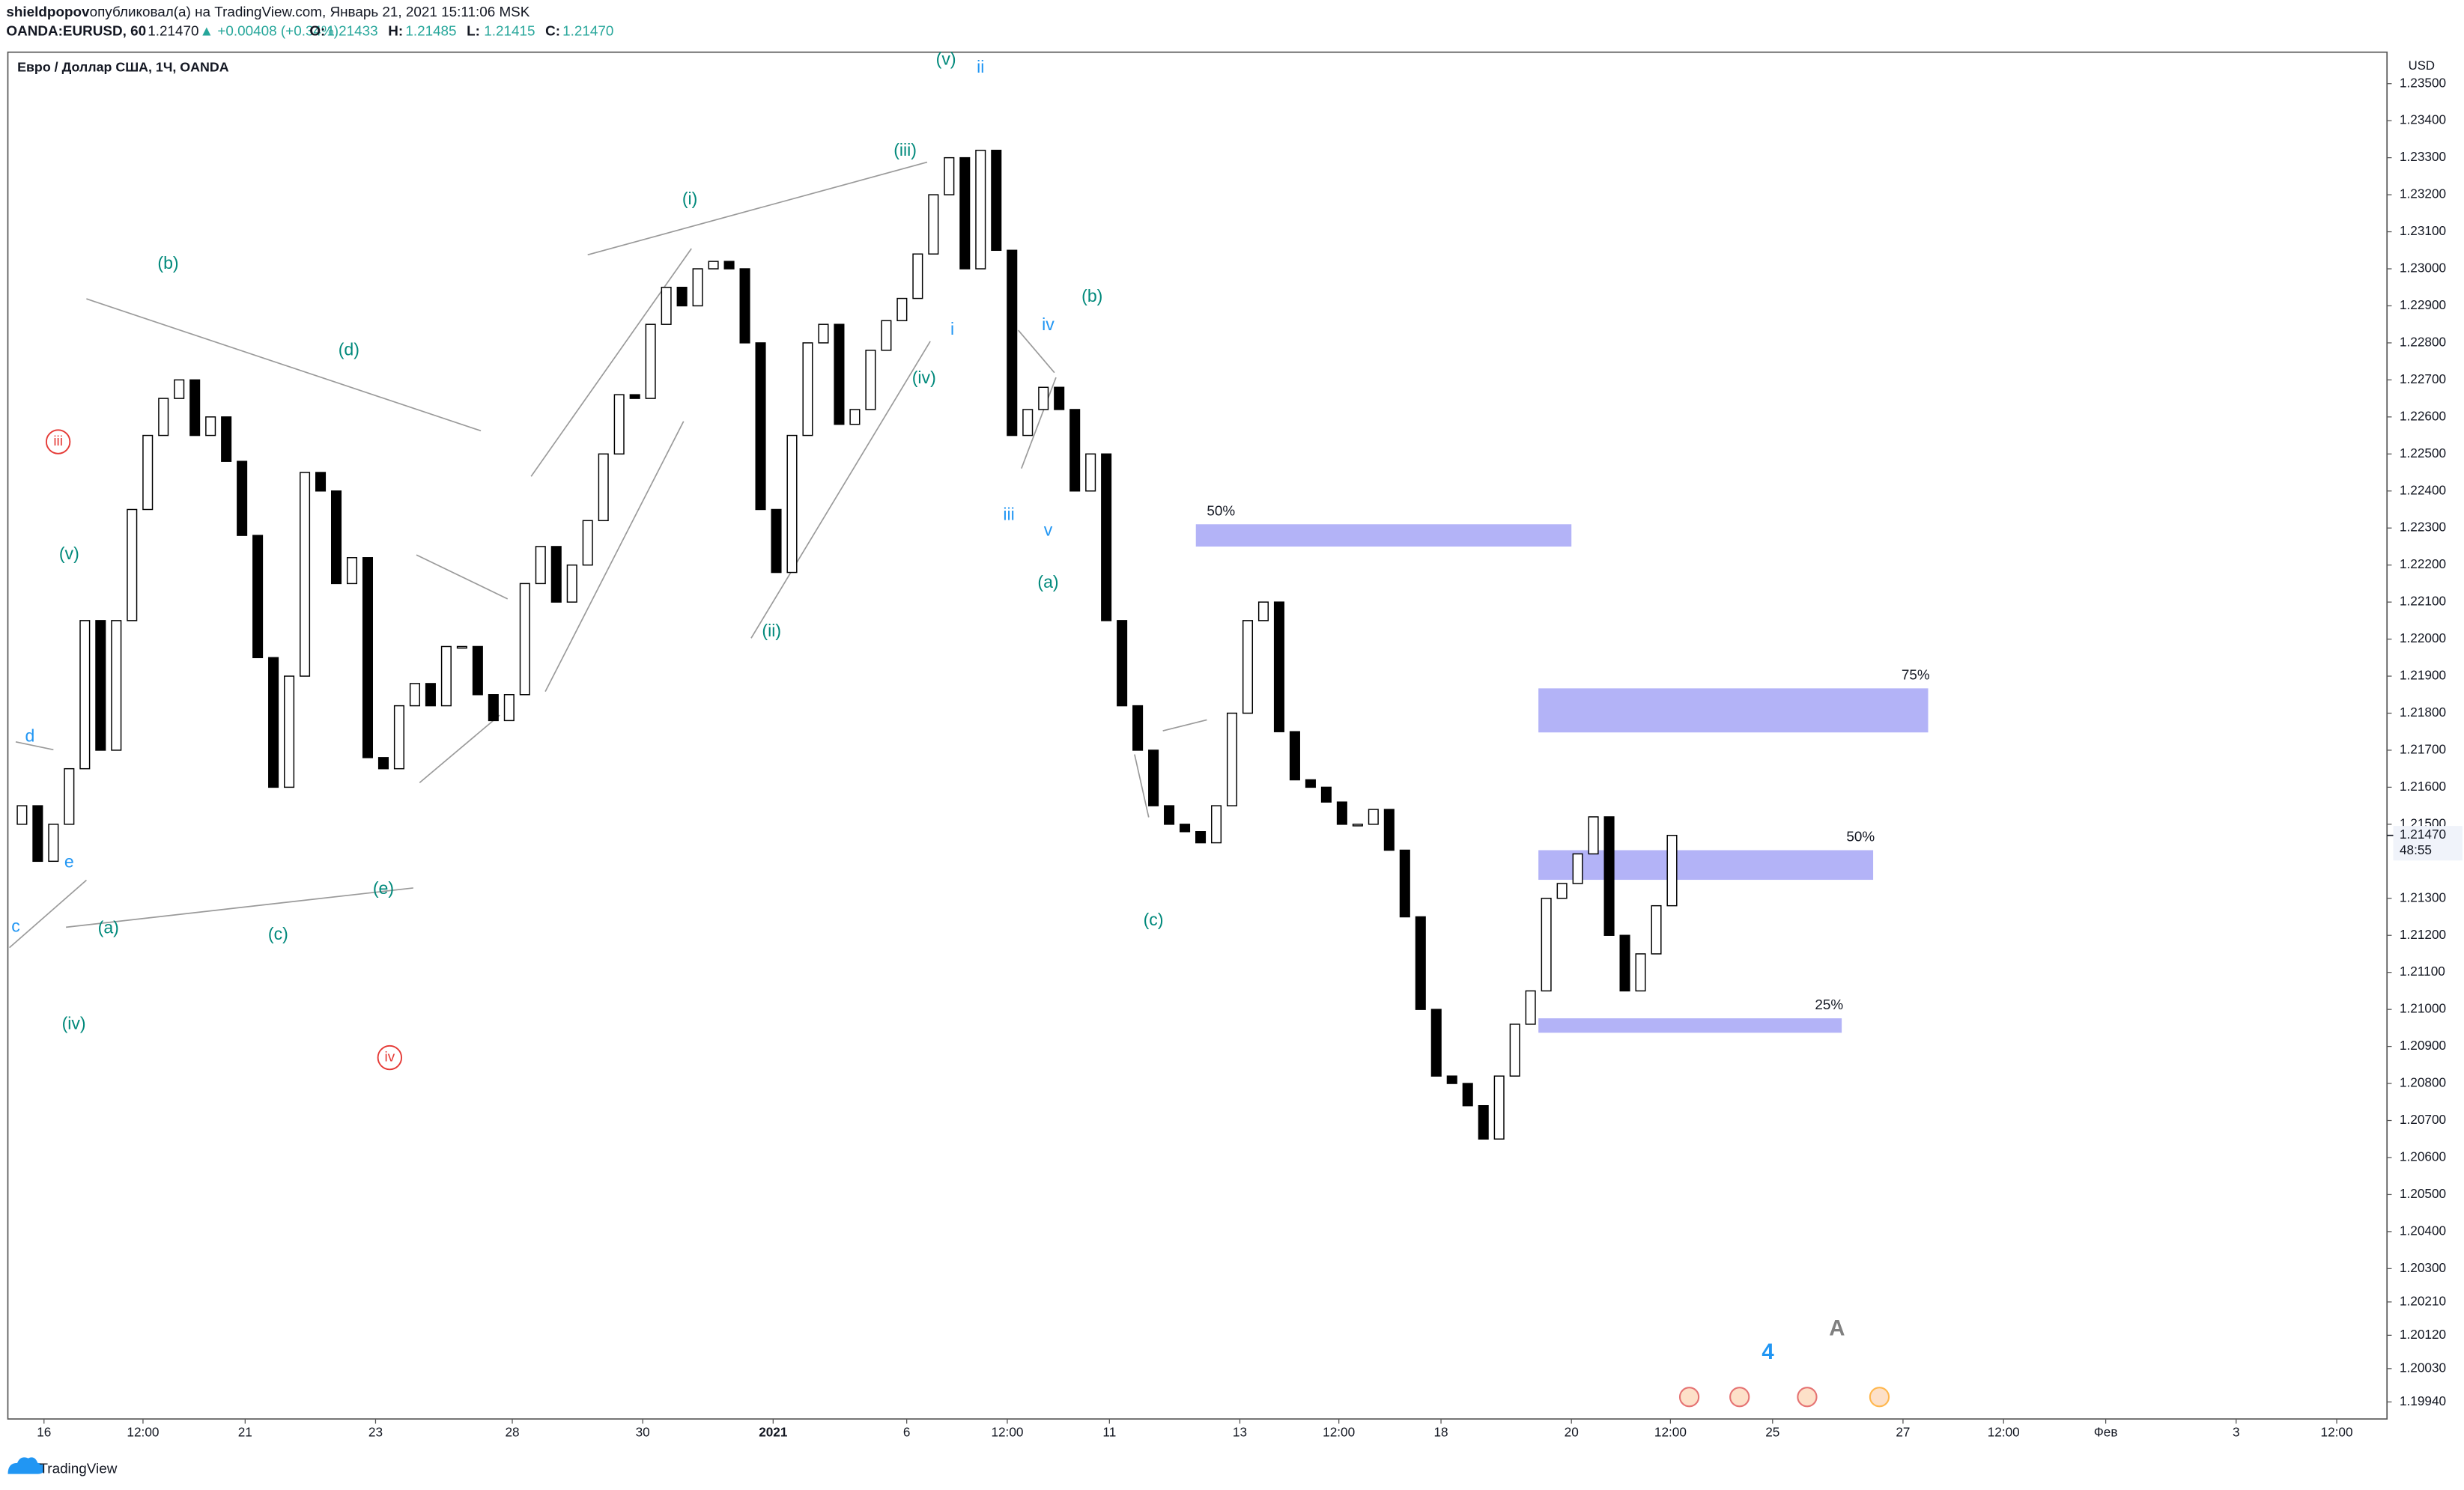  Describe the element at coordinates (2423, 835) in the screenshot. I see `last-price-label: 1.21470` at that location.